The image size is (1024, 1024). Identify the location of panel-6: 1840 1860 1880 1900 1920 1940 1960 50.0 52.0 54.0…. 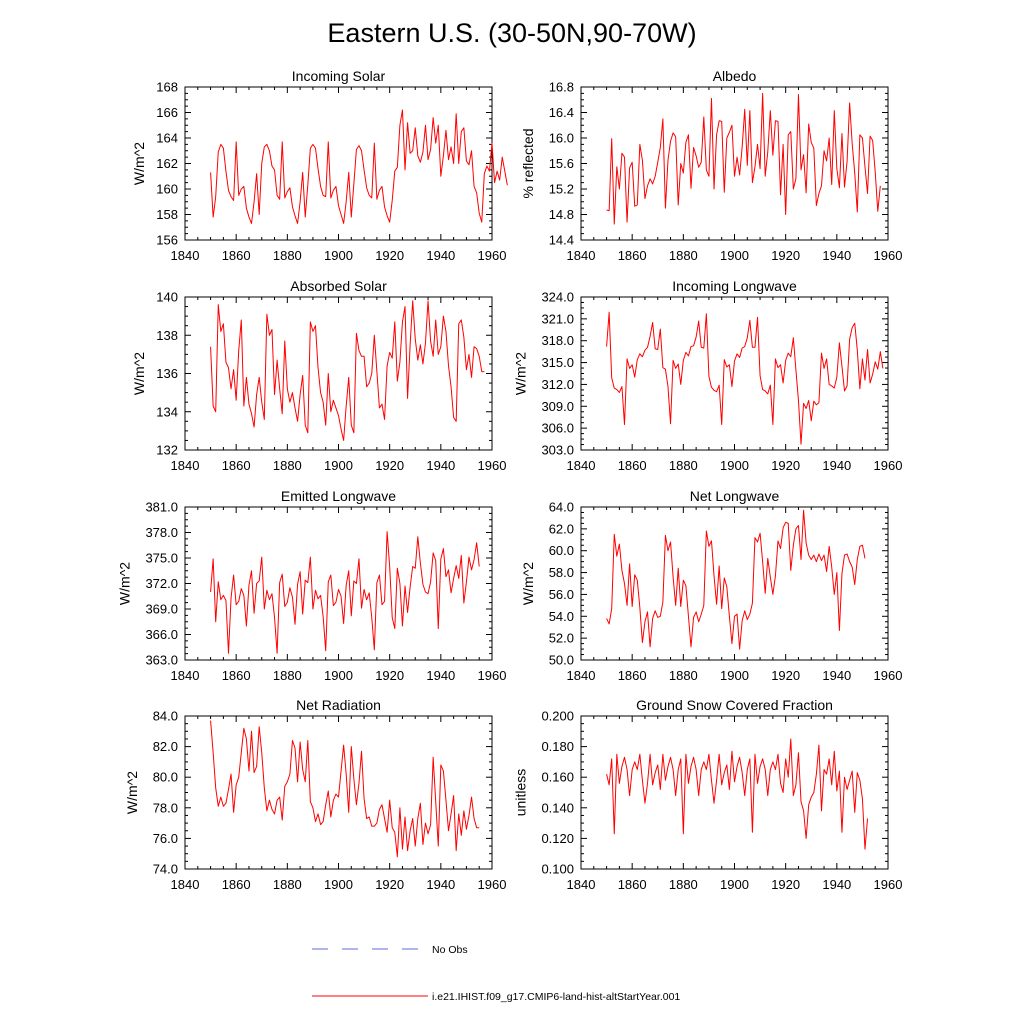
(711, 585).